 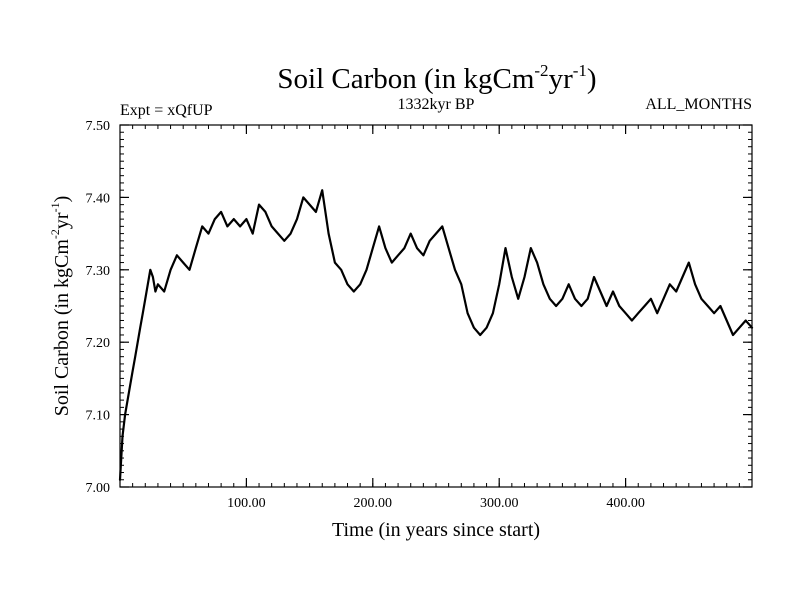 I want to click on x-tick-label: 400.00, so click(x=625, y=503).